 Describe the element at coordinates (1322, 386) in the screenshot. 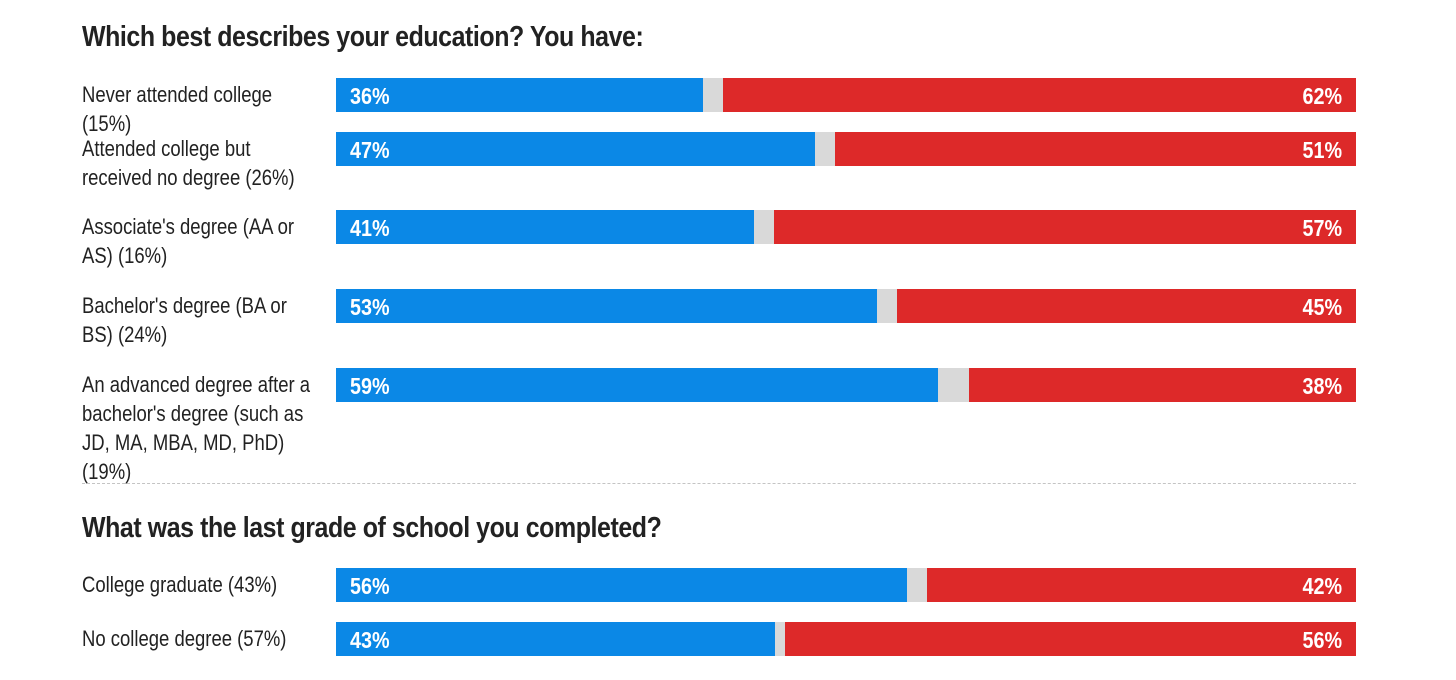

I see `rep-value-label: 38%` at that location.